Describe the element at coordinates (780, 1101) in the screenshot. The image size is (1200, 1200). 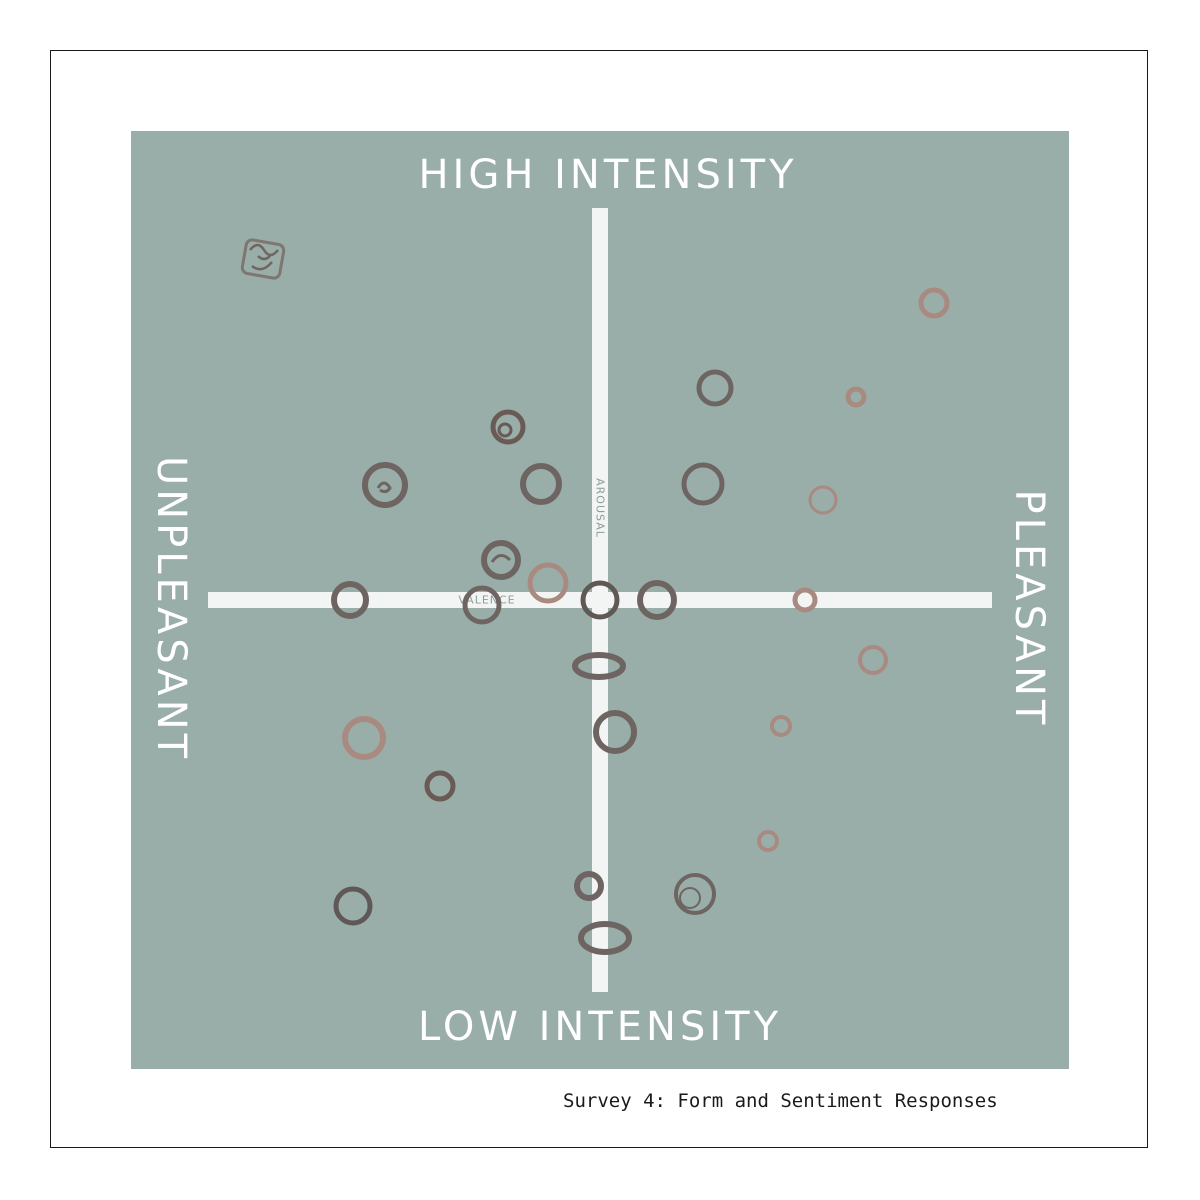
I see `figure-caption: Survey 4: Form and Sentiment Responses` at that location.